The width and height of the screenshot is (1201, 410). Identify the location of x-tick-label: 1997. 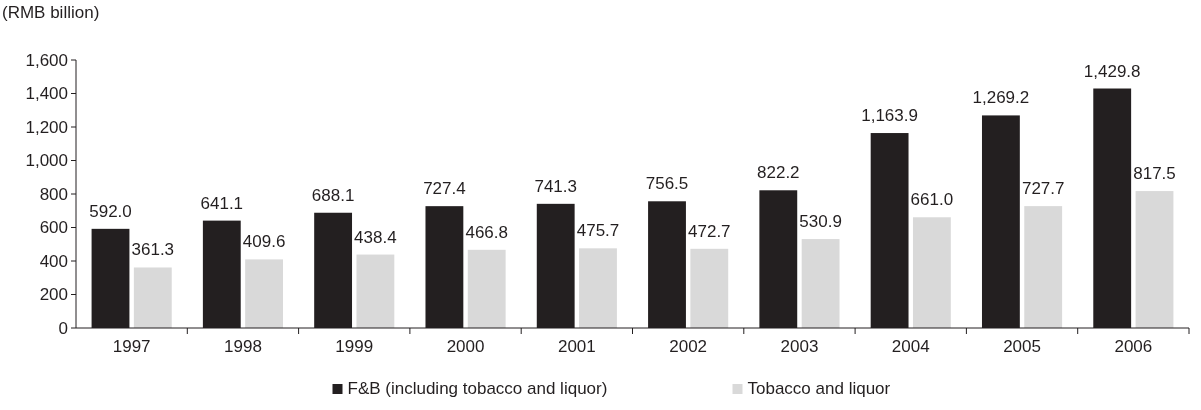
(131, 346).